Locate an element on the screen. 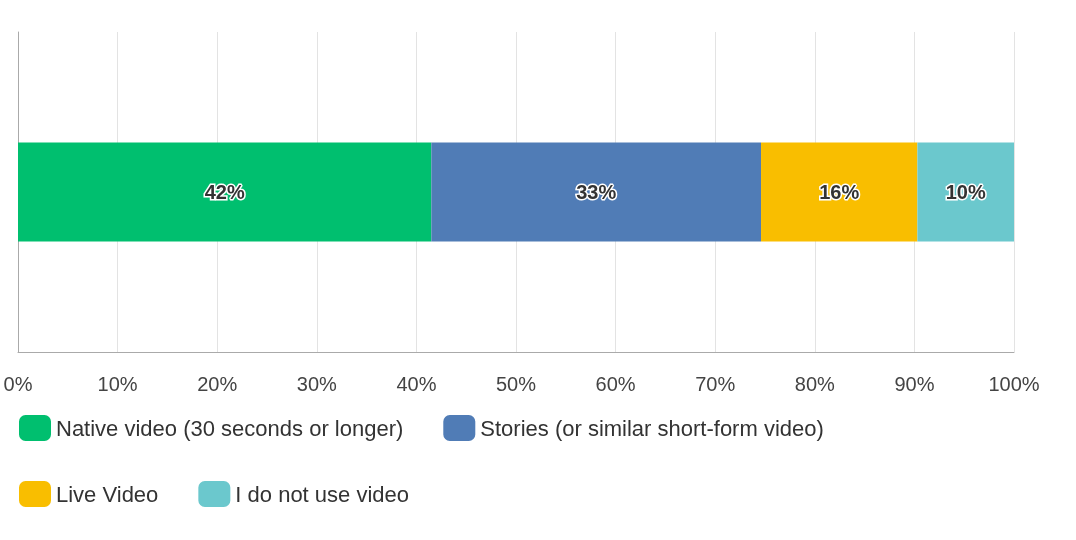 This screenshot has width=1076, height=540. x-tick-label: 50% is located at coordinates (516, 384).